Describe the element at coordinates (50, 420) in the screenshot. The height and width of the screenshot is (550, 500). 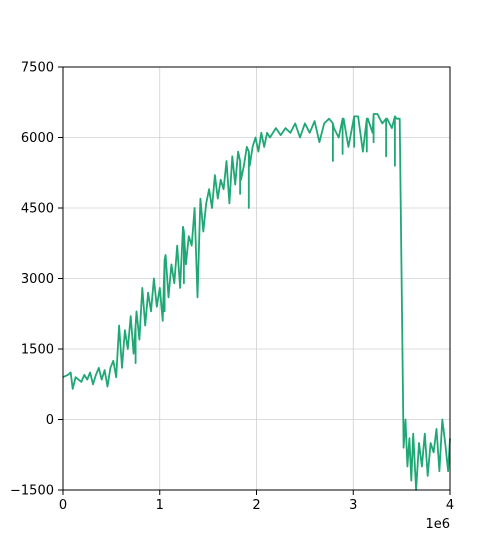
I see `y-tick-label: 0` at that location.